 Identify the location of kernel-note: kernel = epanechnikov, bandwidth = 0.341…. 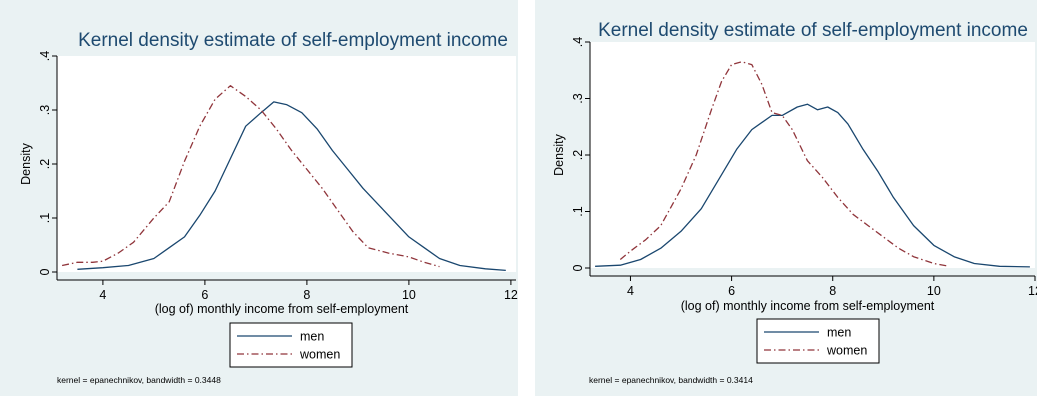
(671, 380).